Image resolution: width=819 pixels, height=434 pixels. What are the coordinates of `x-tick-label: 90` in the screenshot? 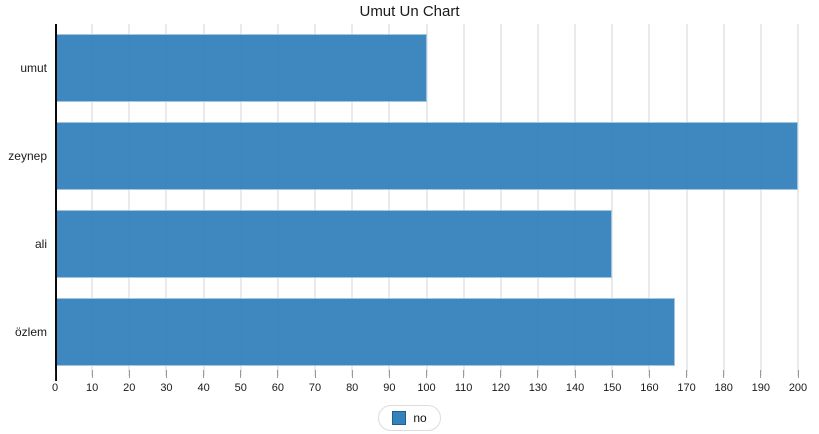 It's located at (389, 388).